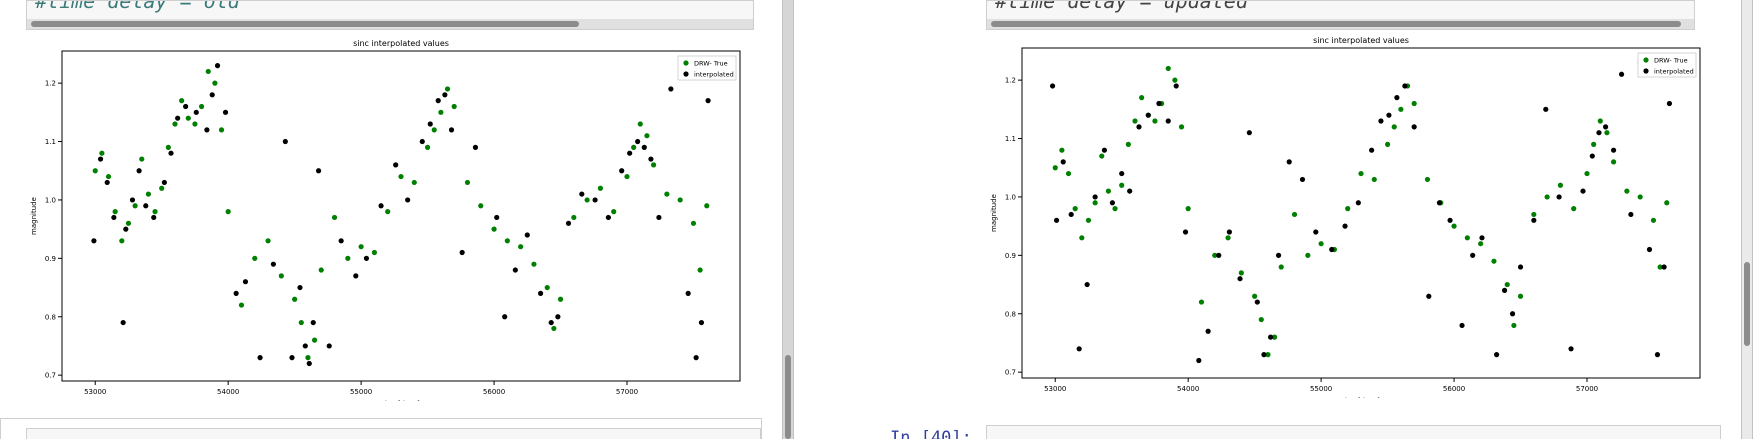  Describe the element at coordinates (401, 43) in the screenshot. I see `chart-title: sinc interpolated values` at that location.